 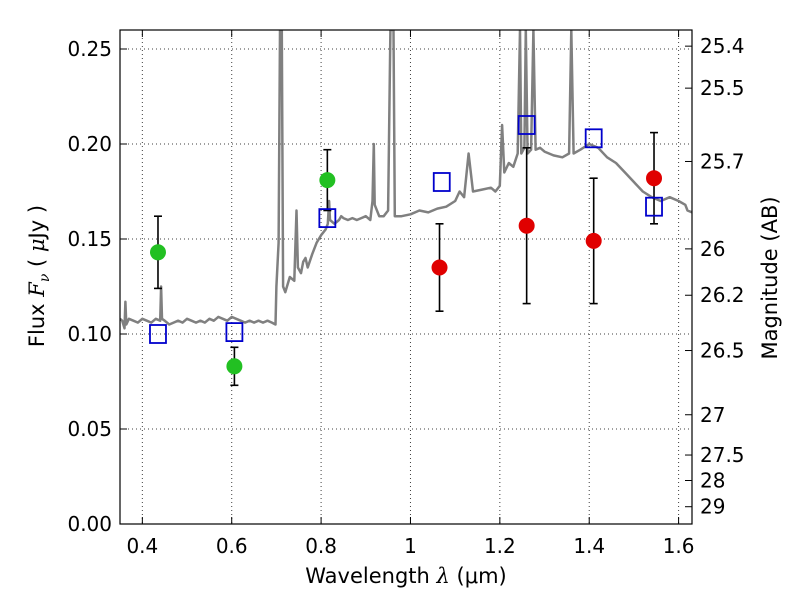 What do you see at coordinates (770, 277) in the screenshot?
I see `y2-axis-title: Magnitude (AB)` at bounding box center [770, 277].